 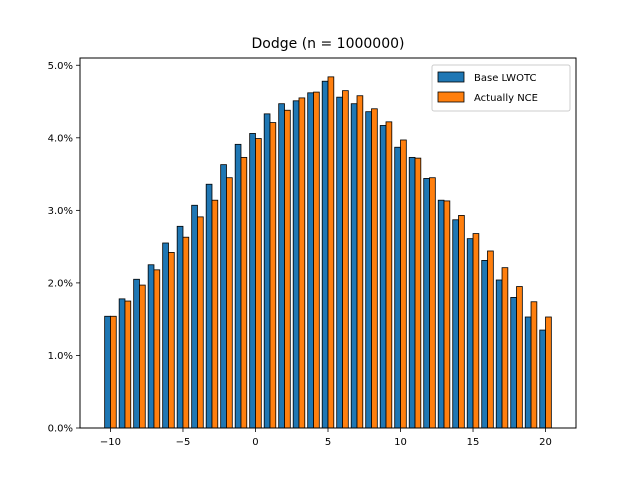 What do you see at coordinates (60, 356) in the screenshot?
I see `y-tick-label: 1.0%` at bounding box center [60, 356].